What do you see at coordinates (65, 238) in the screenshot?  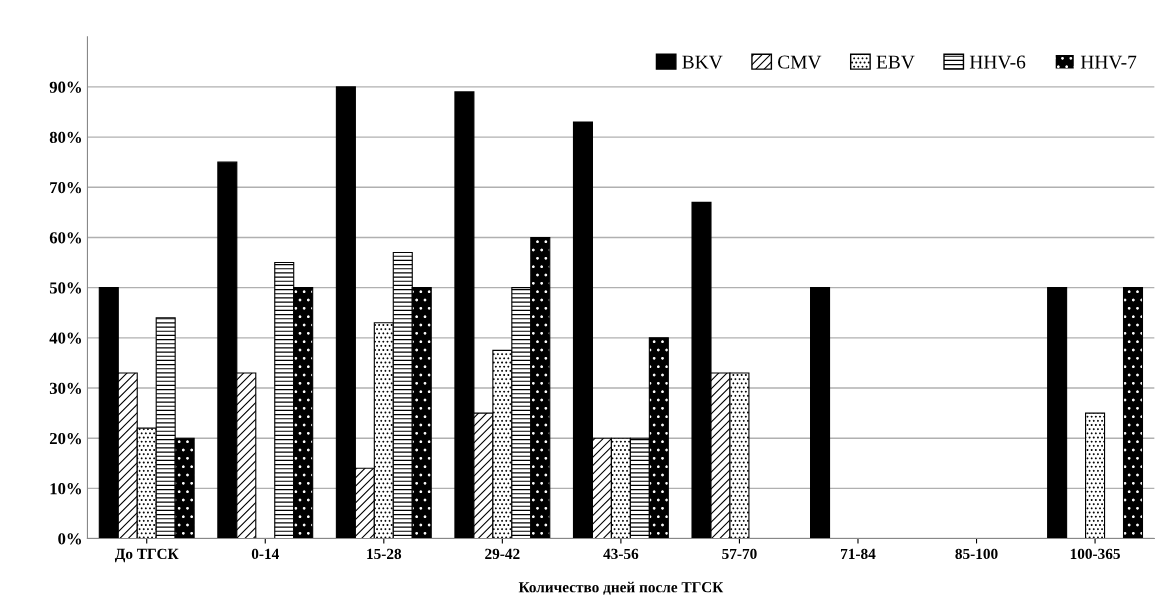 I see `y-tick-label: 60%` at bounding box center [65, 238].